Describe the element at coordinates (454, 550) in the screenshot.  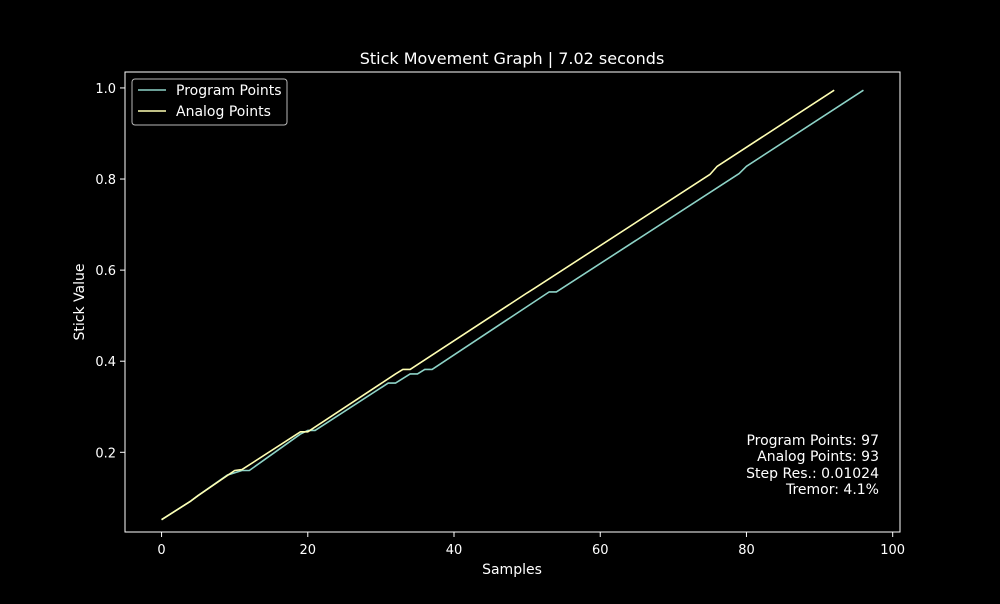
I see `x-tick-label: 40` at that location.